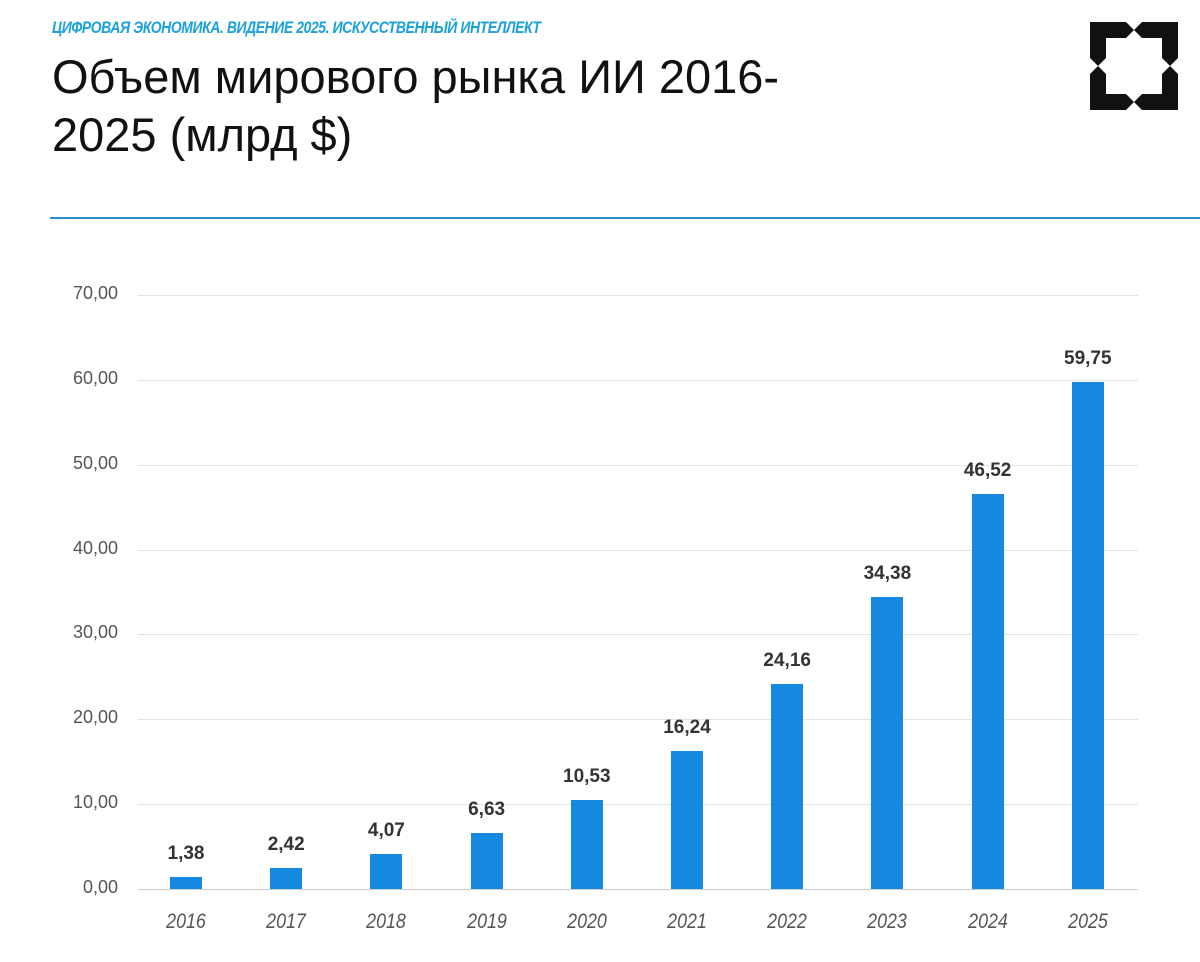 The height and width of the screenshot is (962, 1200). I want to click on bar-2025, so click(1087, 635).